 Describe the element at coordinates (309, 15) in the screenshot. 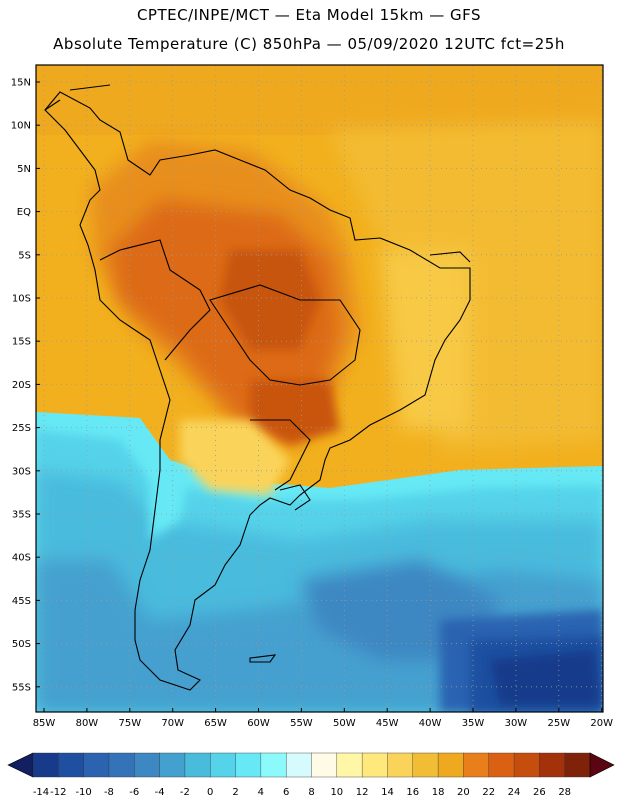

I see `title-line-1: CPTEC/INPE/MCT — Eta Model 15km — GFS` at that location.